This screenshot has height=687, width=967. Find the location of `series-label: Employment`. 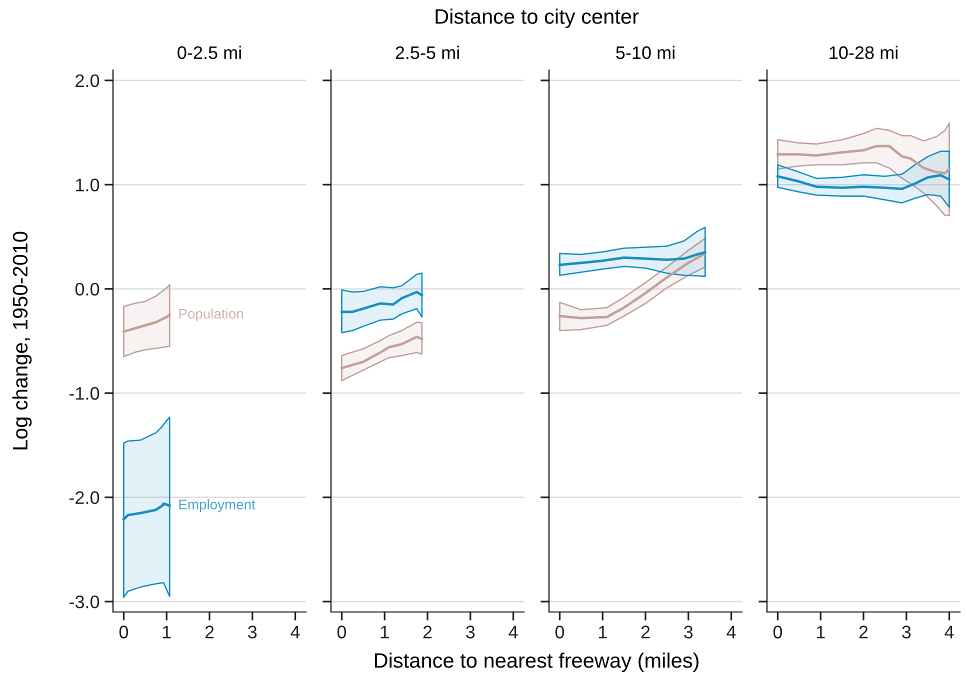

series-label: Employment is located at coordinates (217, 505).